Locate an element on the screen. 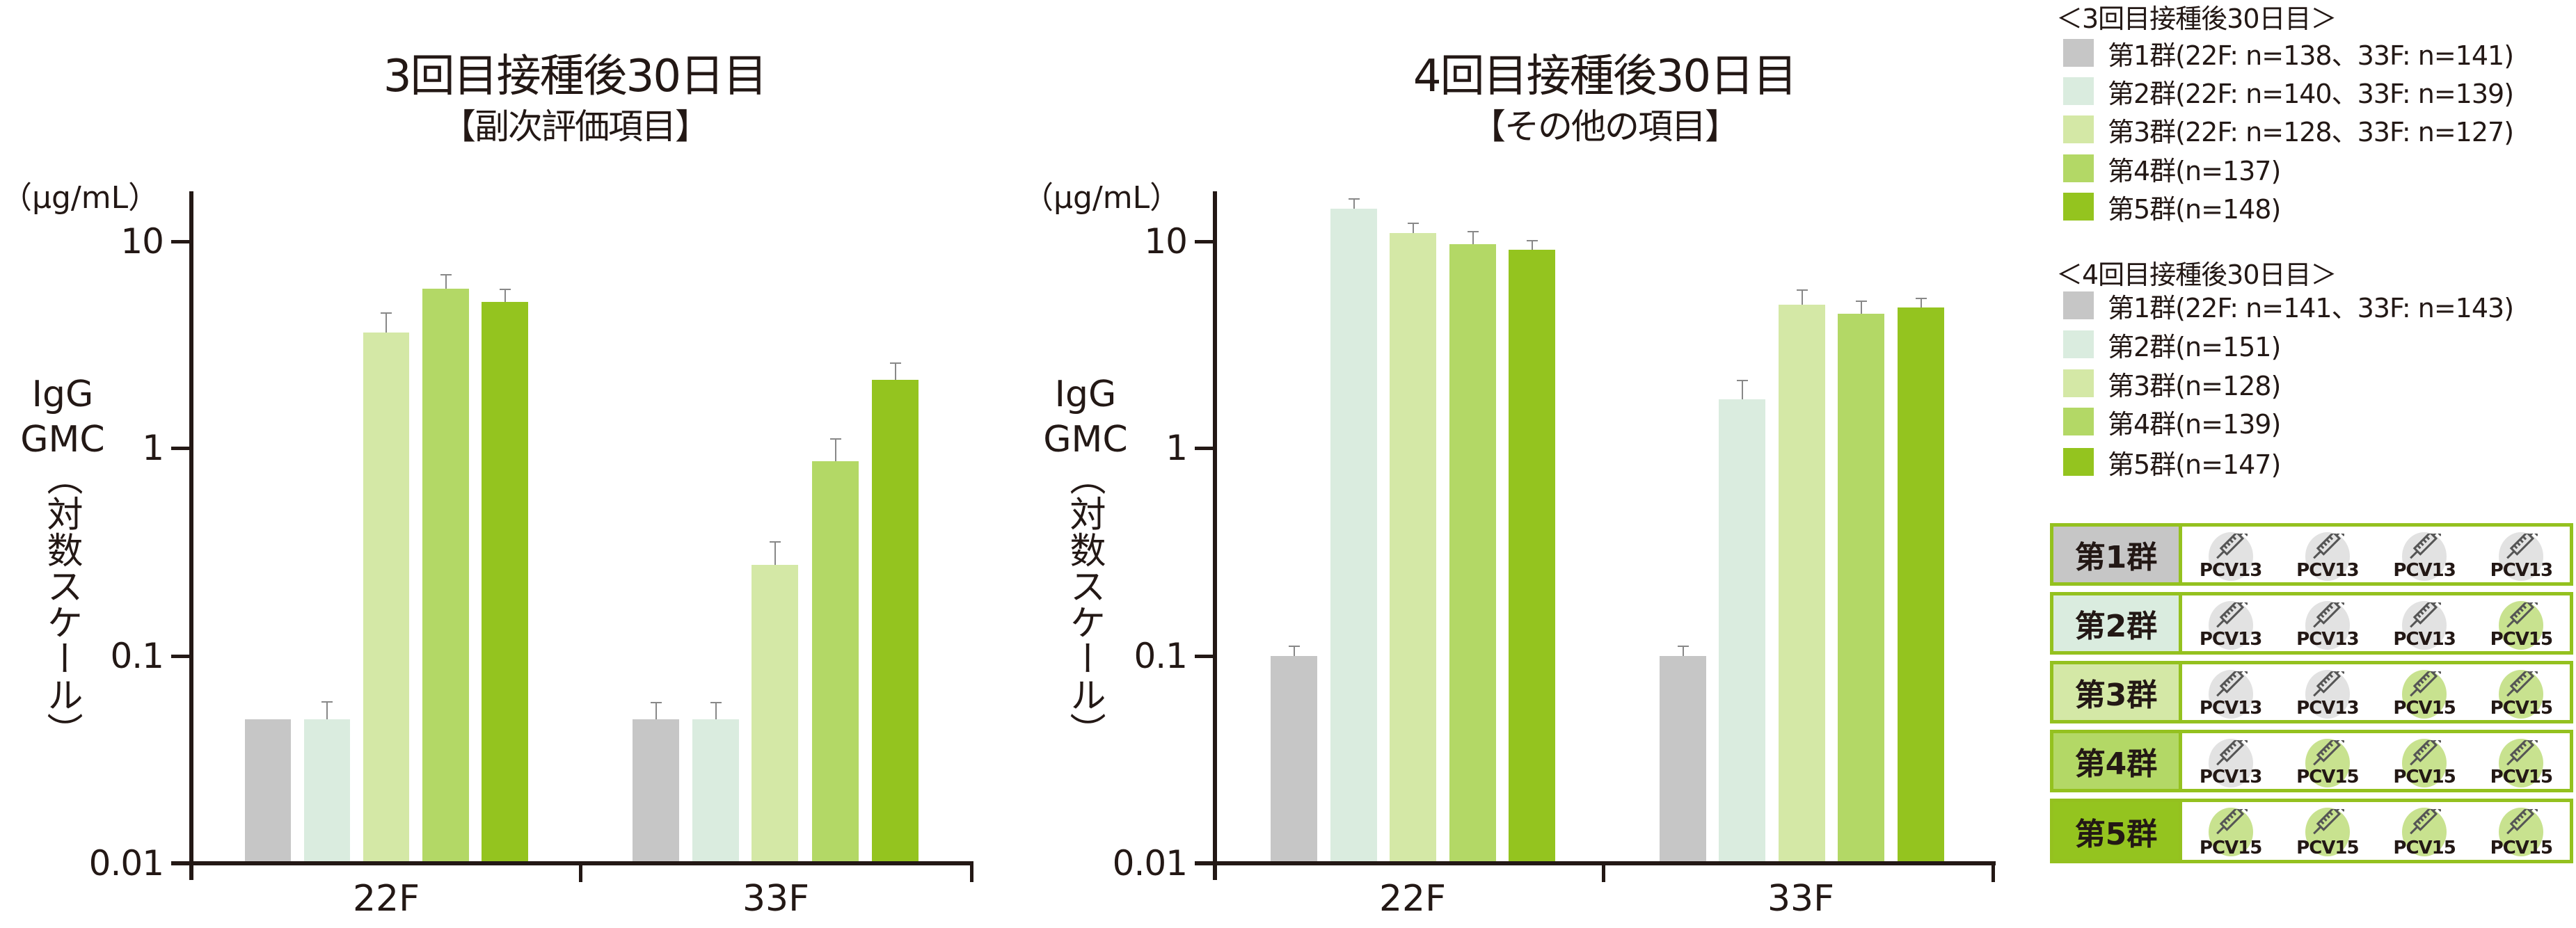  chart-1-ytick-1: 1 is located at coordinates (153, 448).